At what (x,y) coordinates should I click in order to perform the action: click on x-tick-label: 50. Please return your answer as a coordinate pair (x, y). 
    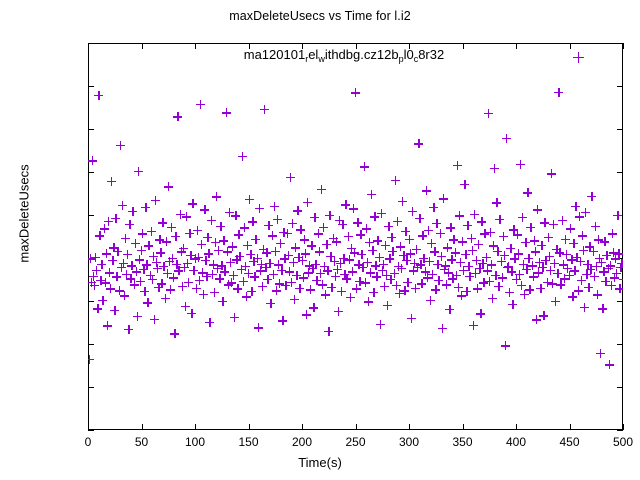
    Looking at the image, I should click on (141, 442).